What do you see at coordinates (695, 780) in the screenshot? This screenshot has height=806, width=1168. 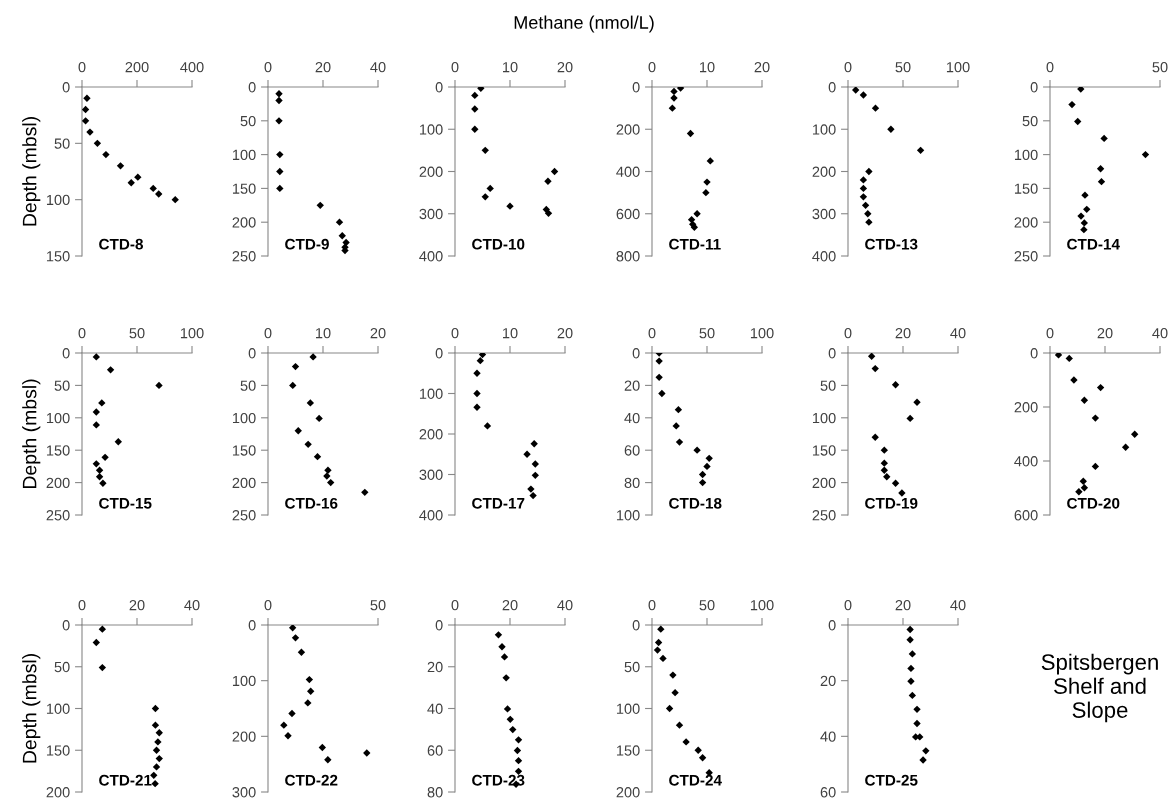 I see `annotation: CTD-24` at bounding box center [695, 780].